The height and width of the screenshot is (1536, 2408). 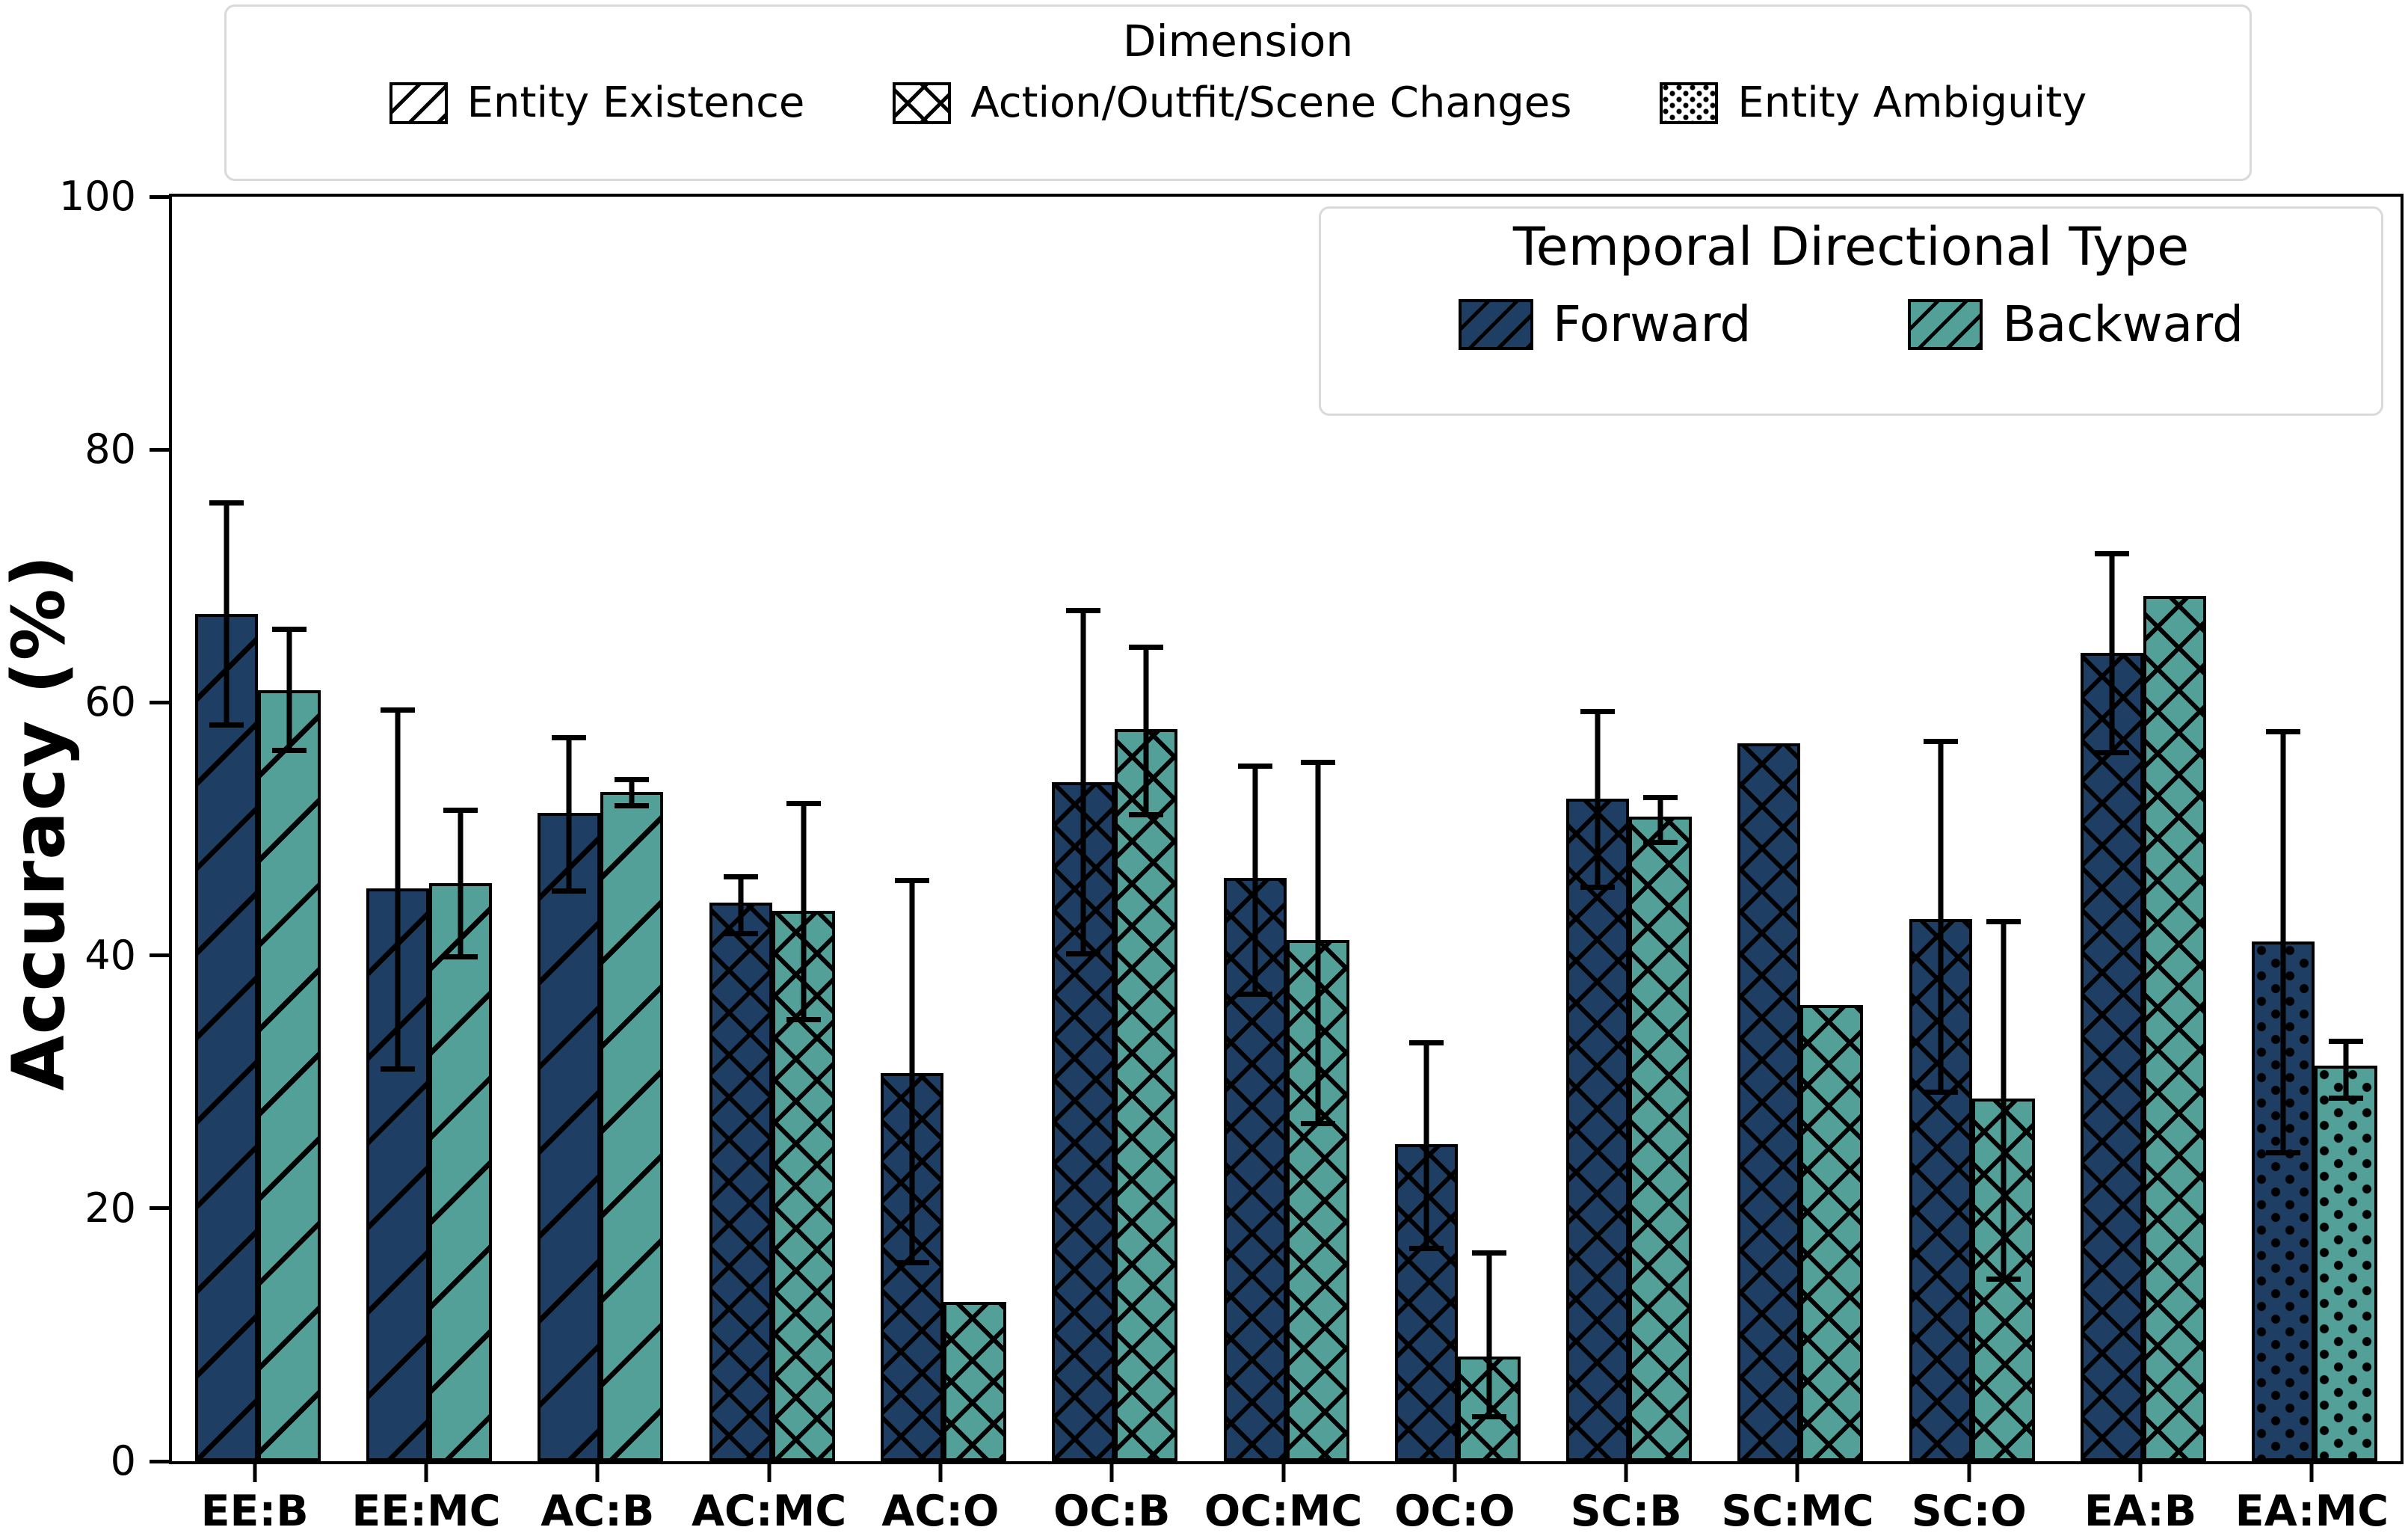 I want to click on error-bar-AC:MC-forward, so click(x=740, y=905).